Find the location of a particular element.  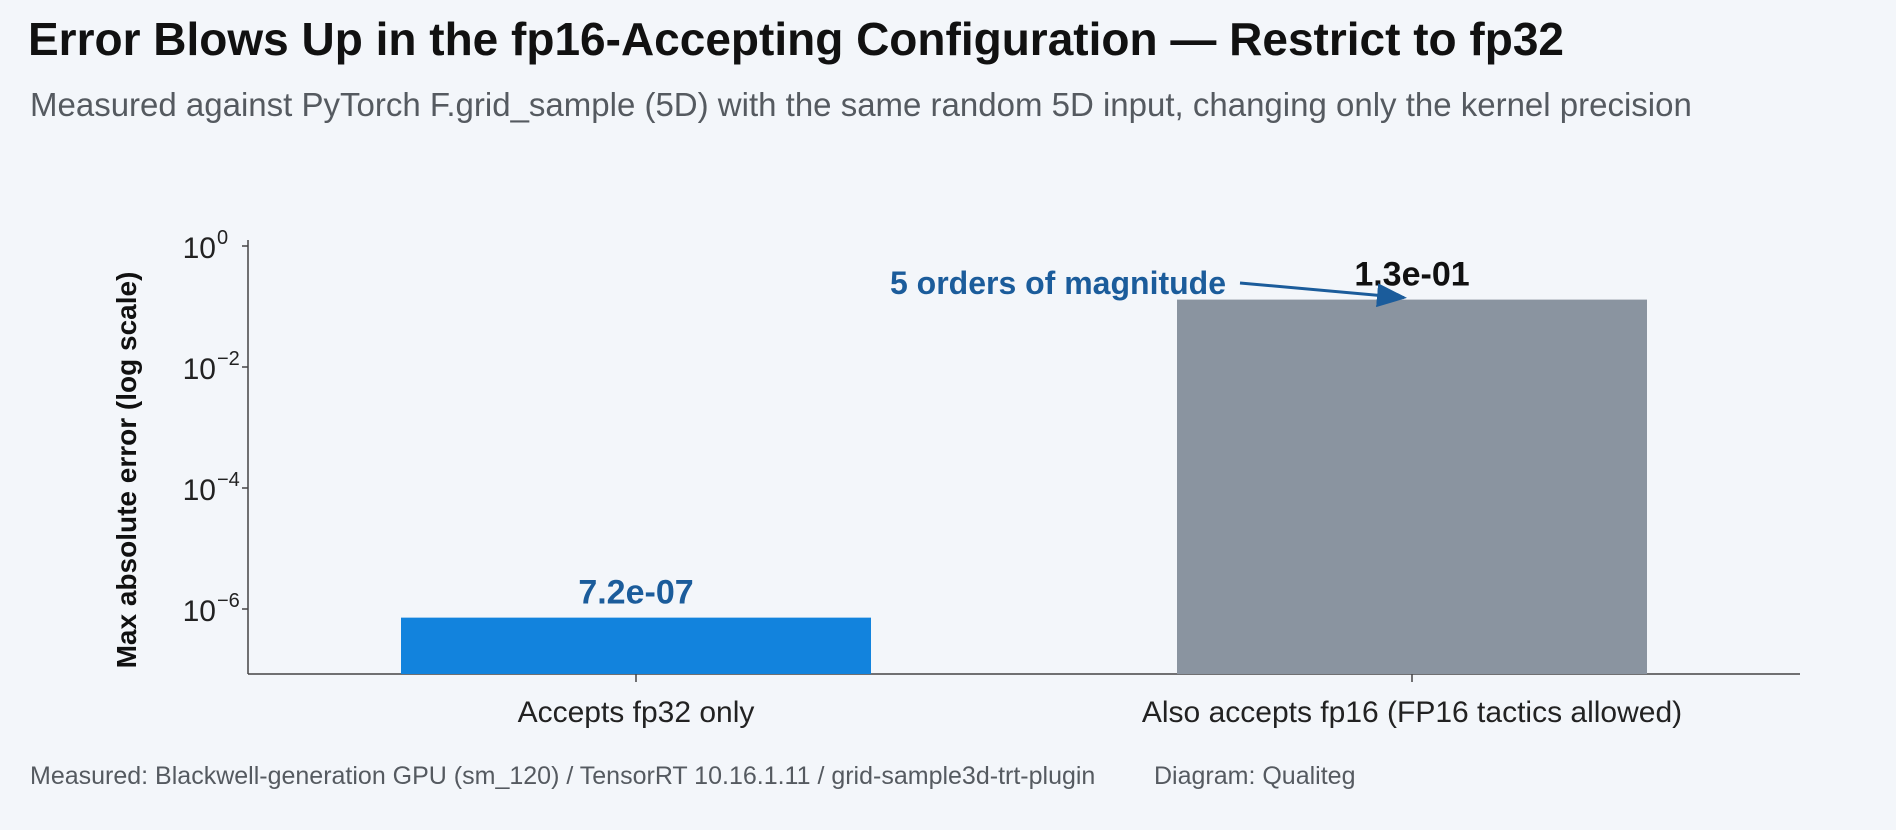

y-tick-exponent: −2 is located at coordinates (228, 359).